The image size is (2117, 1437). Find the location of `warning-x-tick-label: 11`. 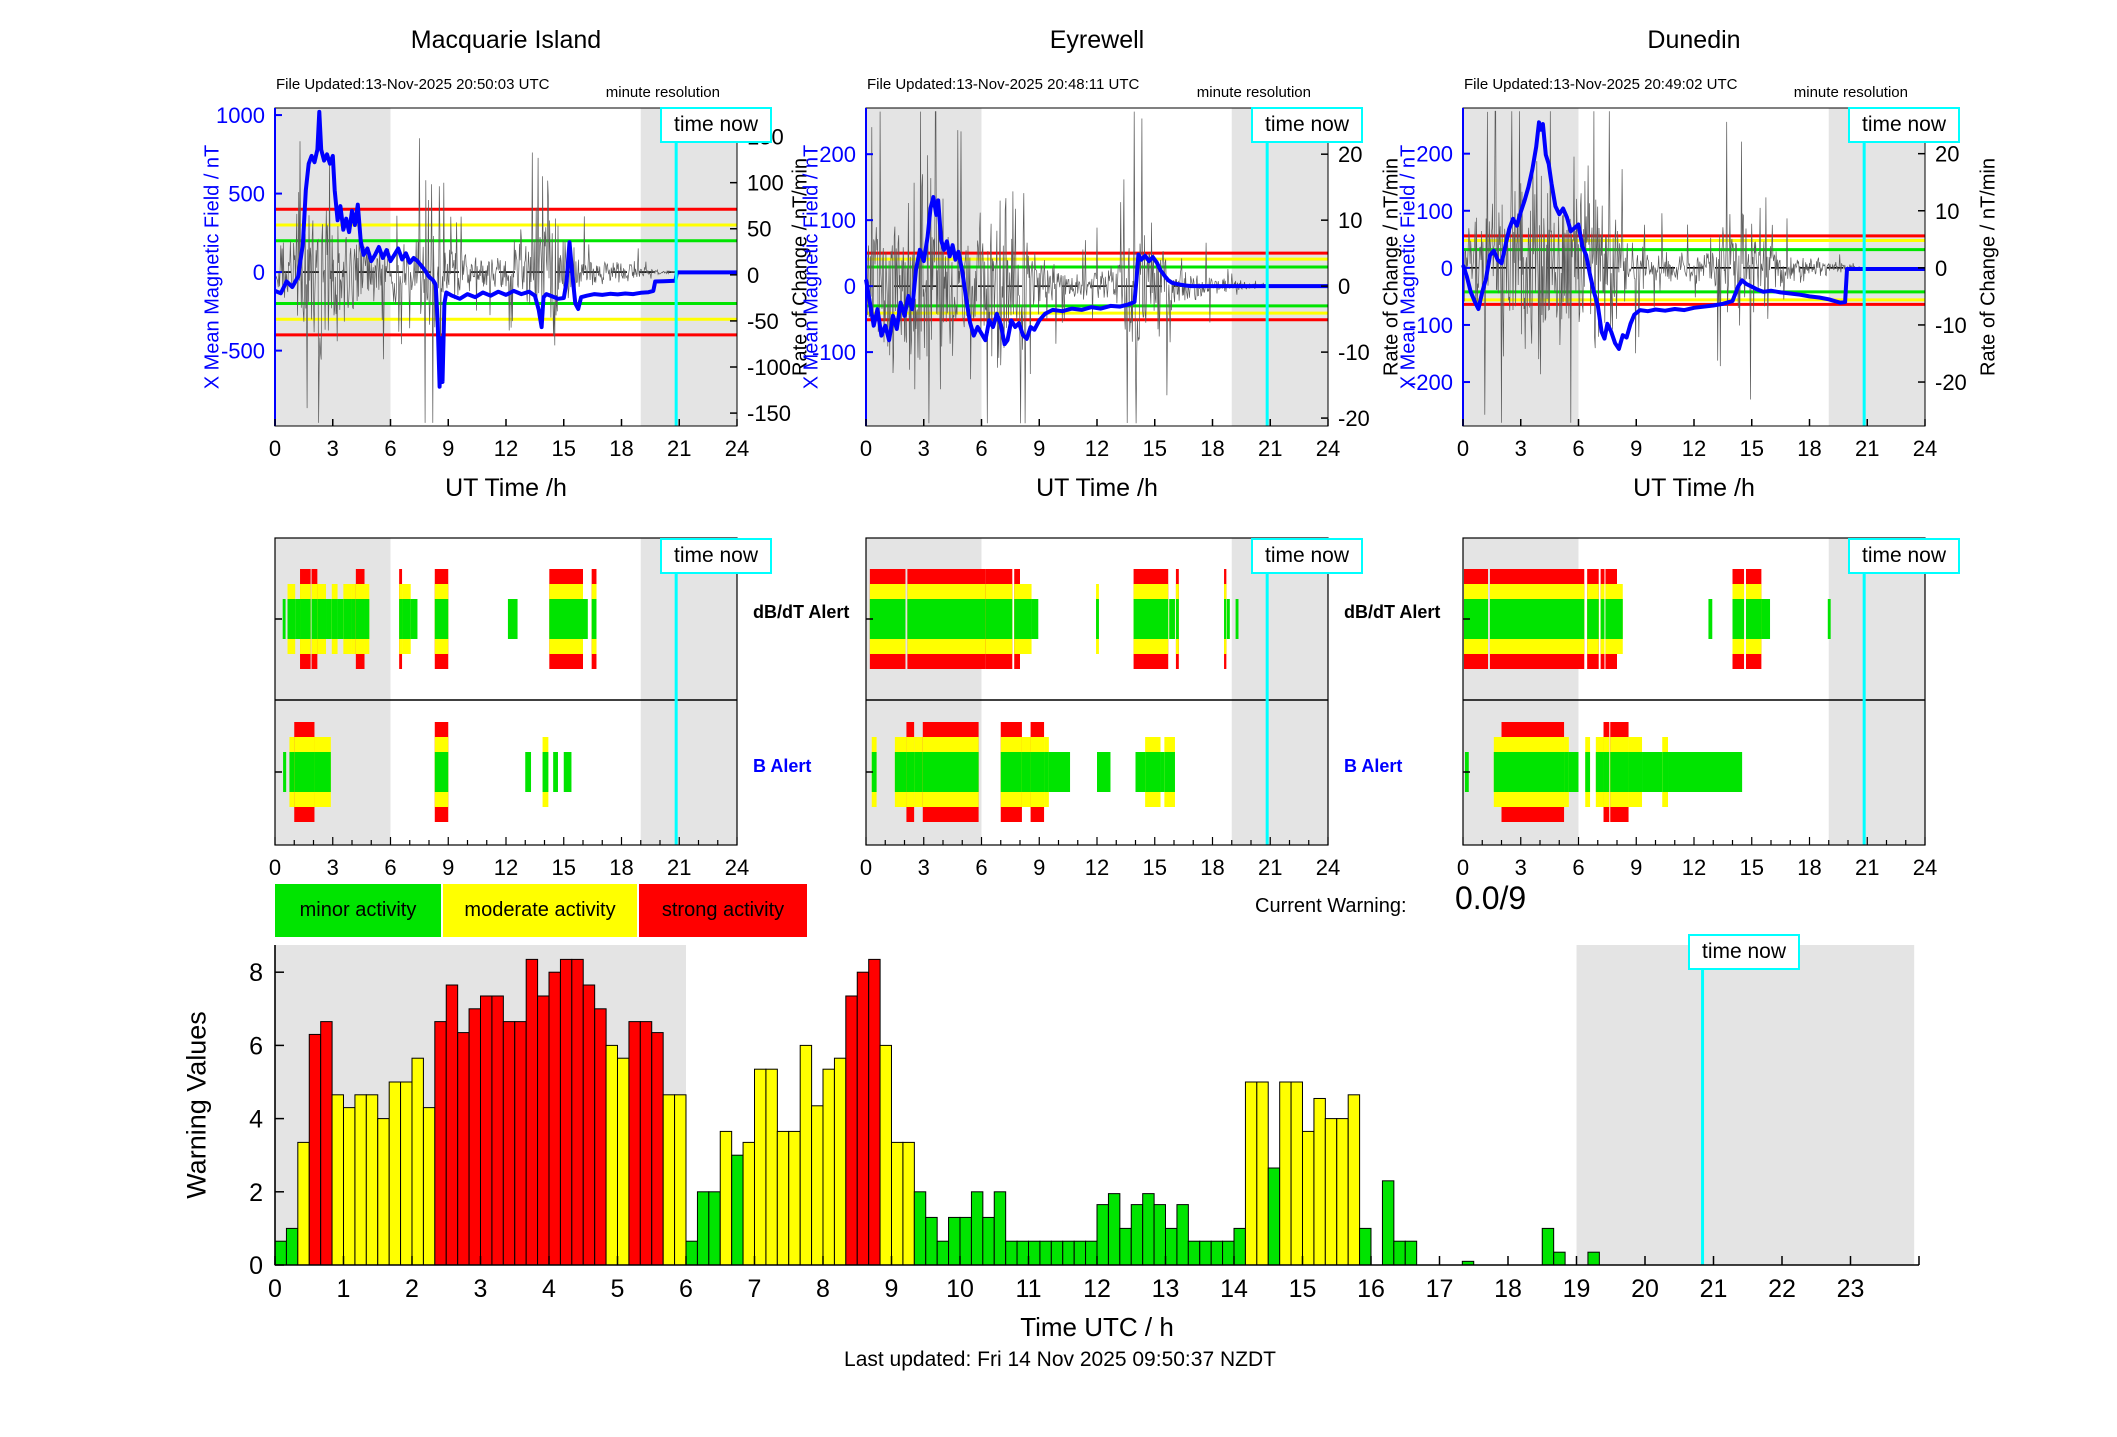

warning-x-tick-label: 11 is located at coordinates (1029, 1289).